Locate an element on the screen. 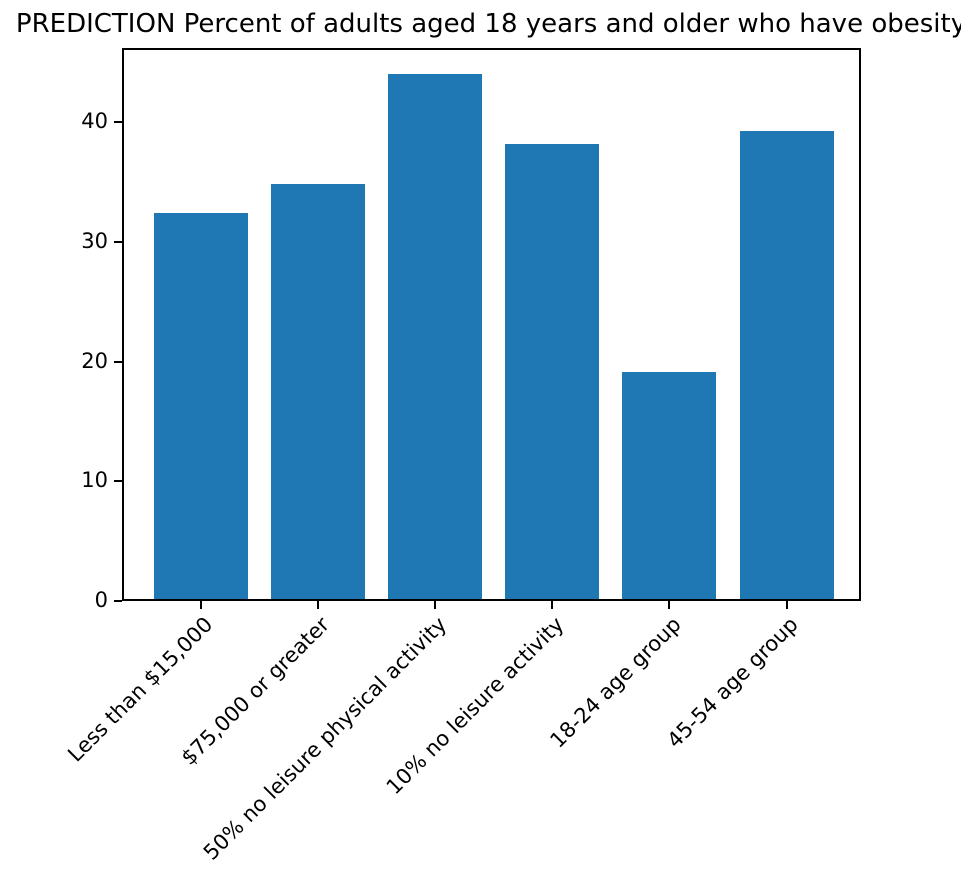 Image resolution: width=961 pixels, height=871 pixels. x-tick-label: 45-54 age group is located at coordinates (732, 682).